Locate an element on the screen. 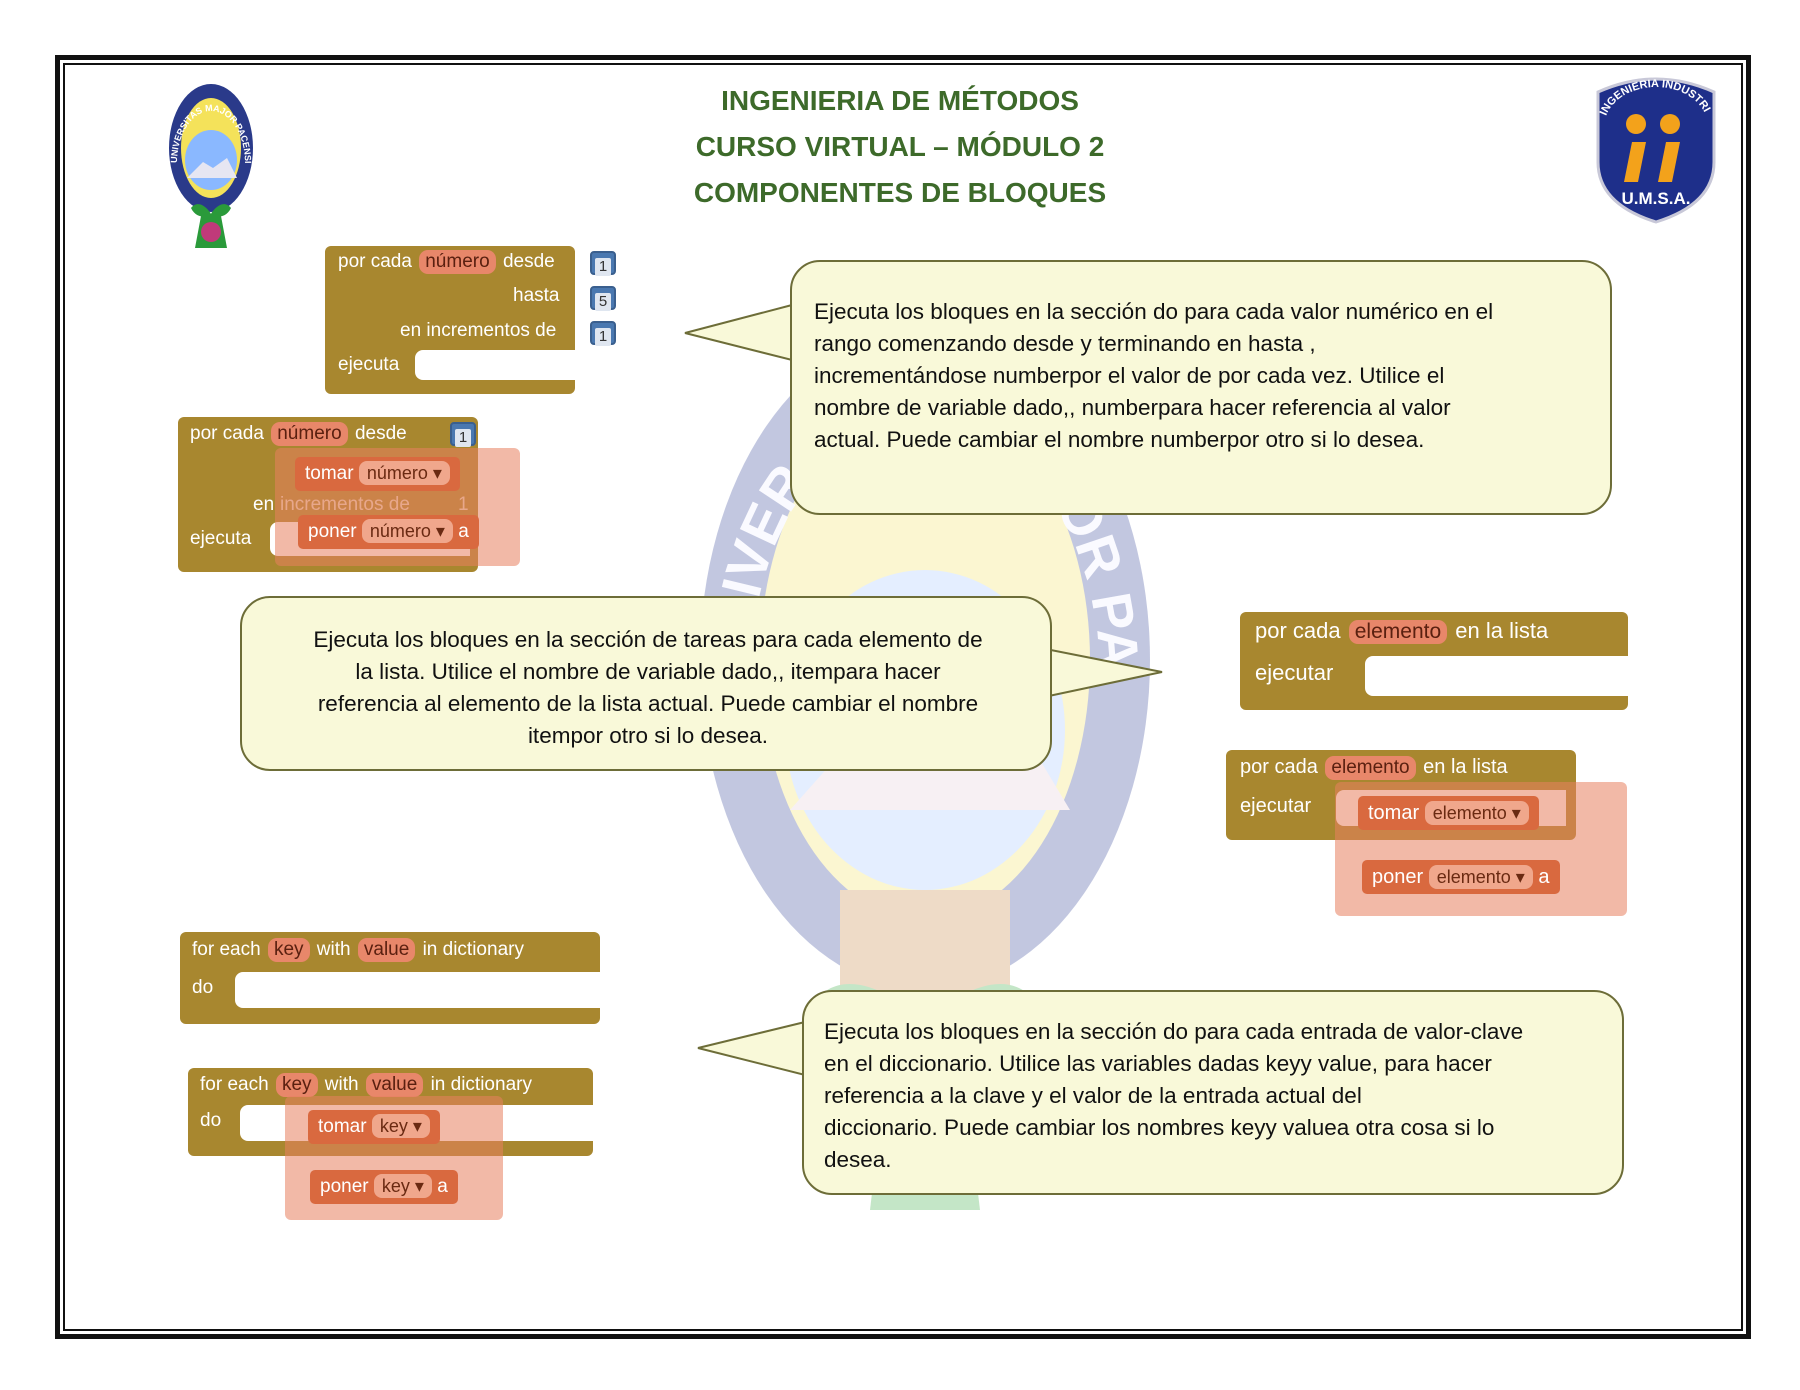 The height and width of the screenshot is (1390, 1800). getter-block: tomar elemento ▾ is located at coordinates (1448, 813).